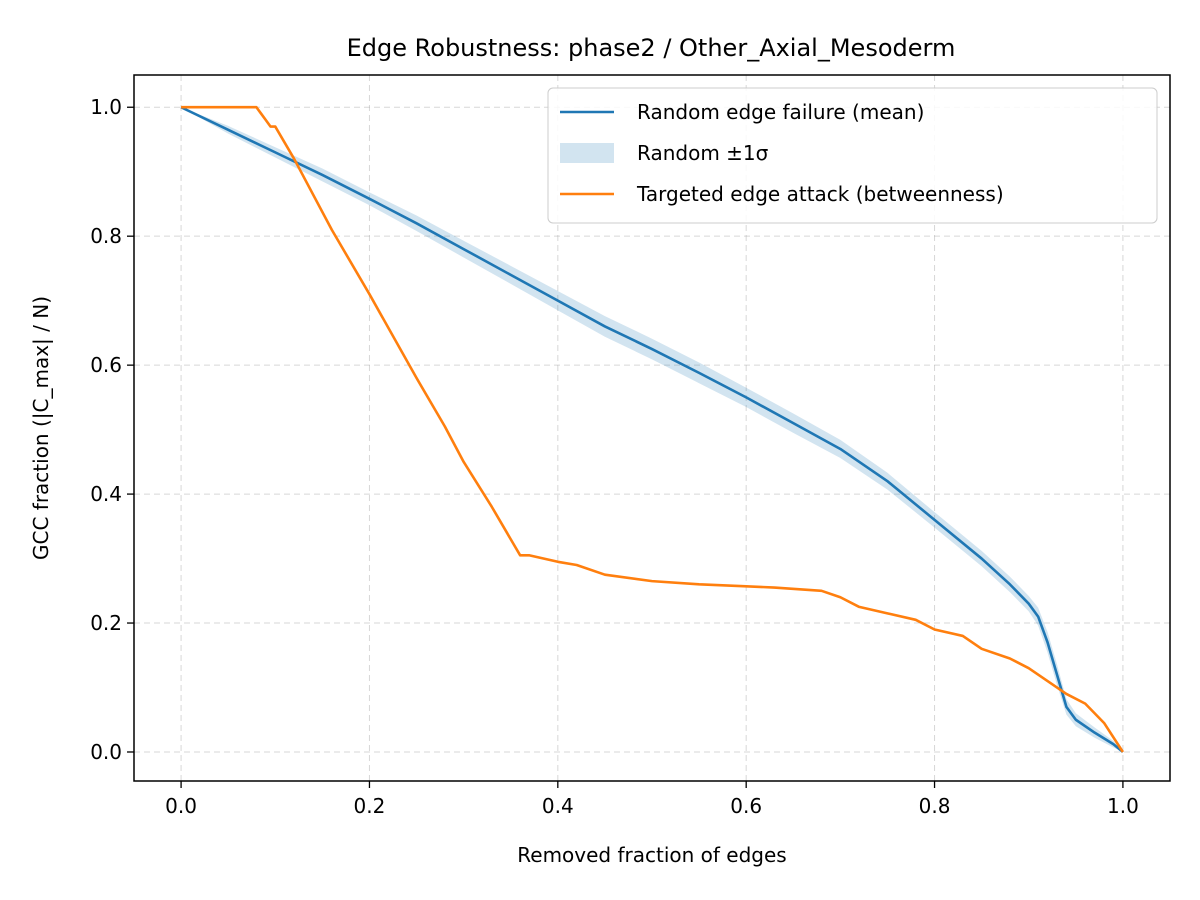  I want to click on y-tick-label: 0.2, so click(106, 623).